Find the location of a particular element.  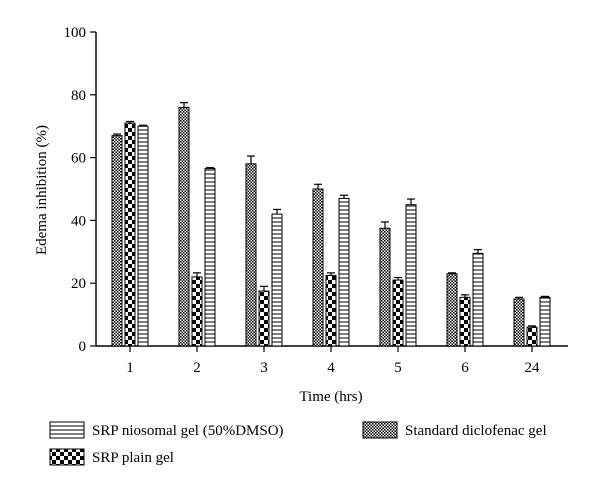

legend-item: Standard diclofenac gel is located at coordinates (454, 430).